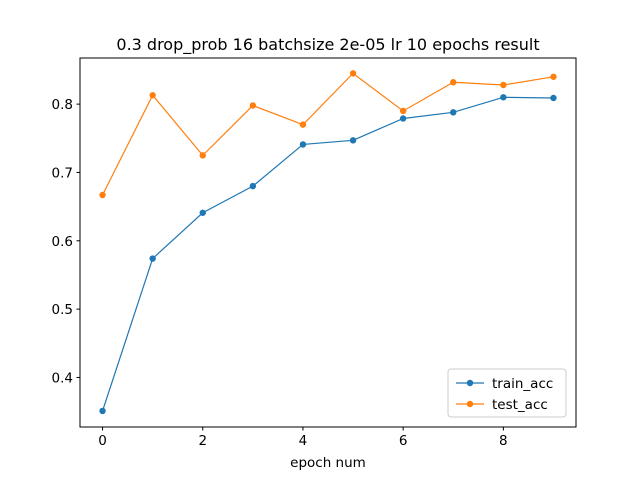  I want to click on x-axis-label: epoch num, so click(328, 463).